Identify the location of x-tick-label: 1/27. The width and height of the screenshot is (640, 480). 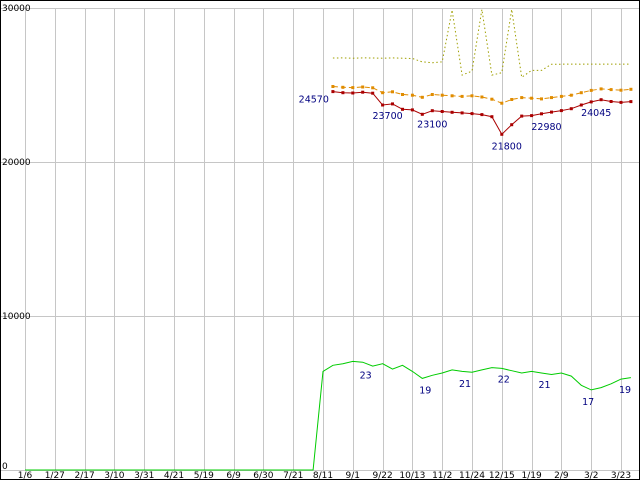
(55, 475).